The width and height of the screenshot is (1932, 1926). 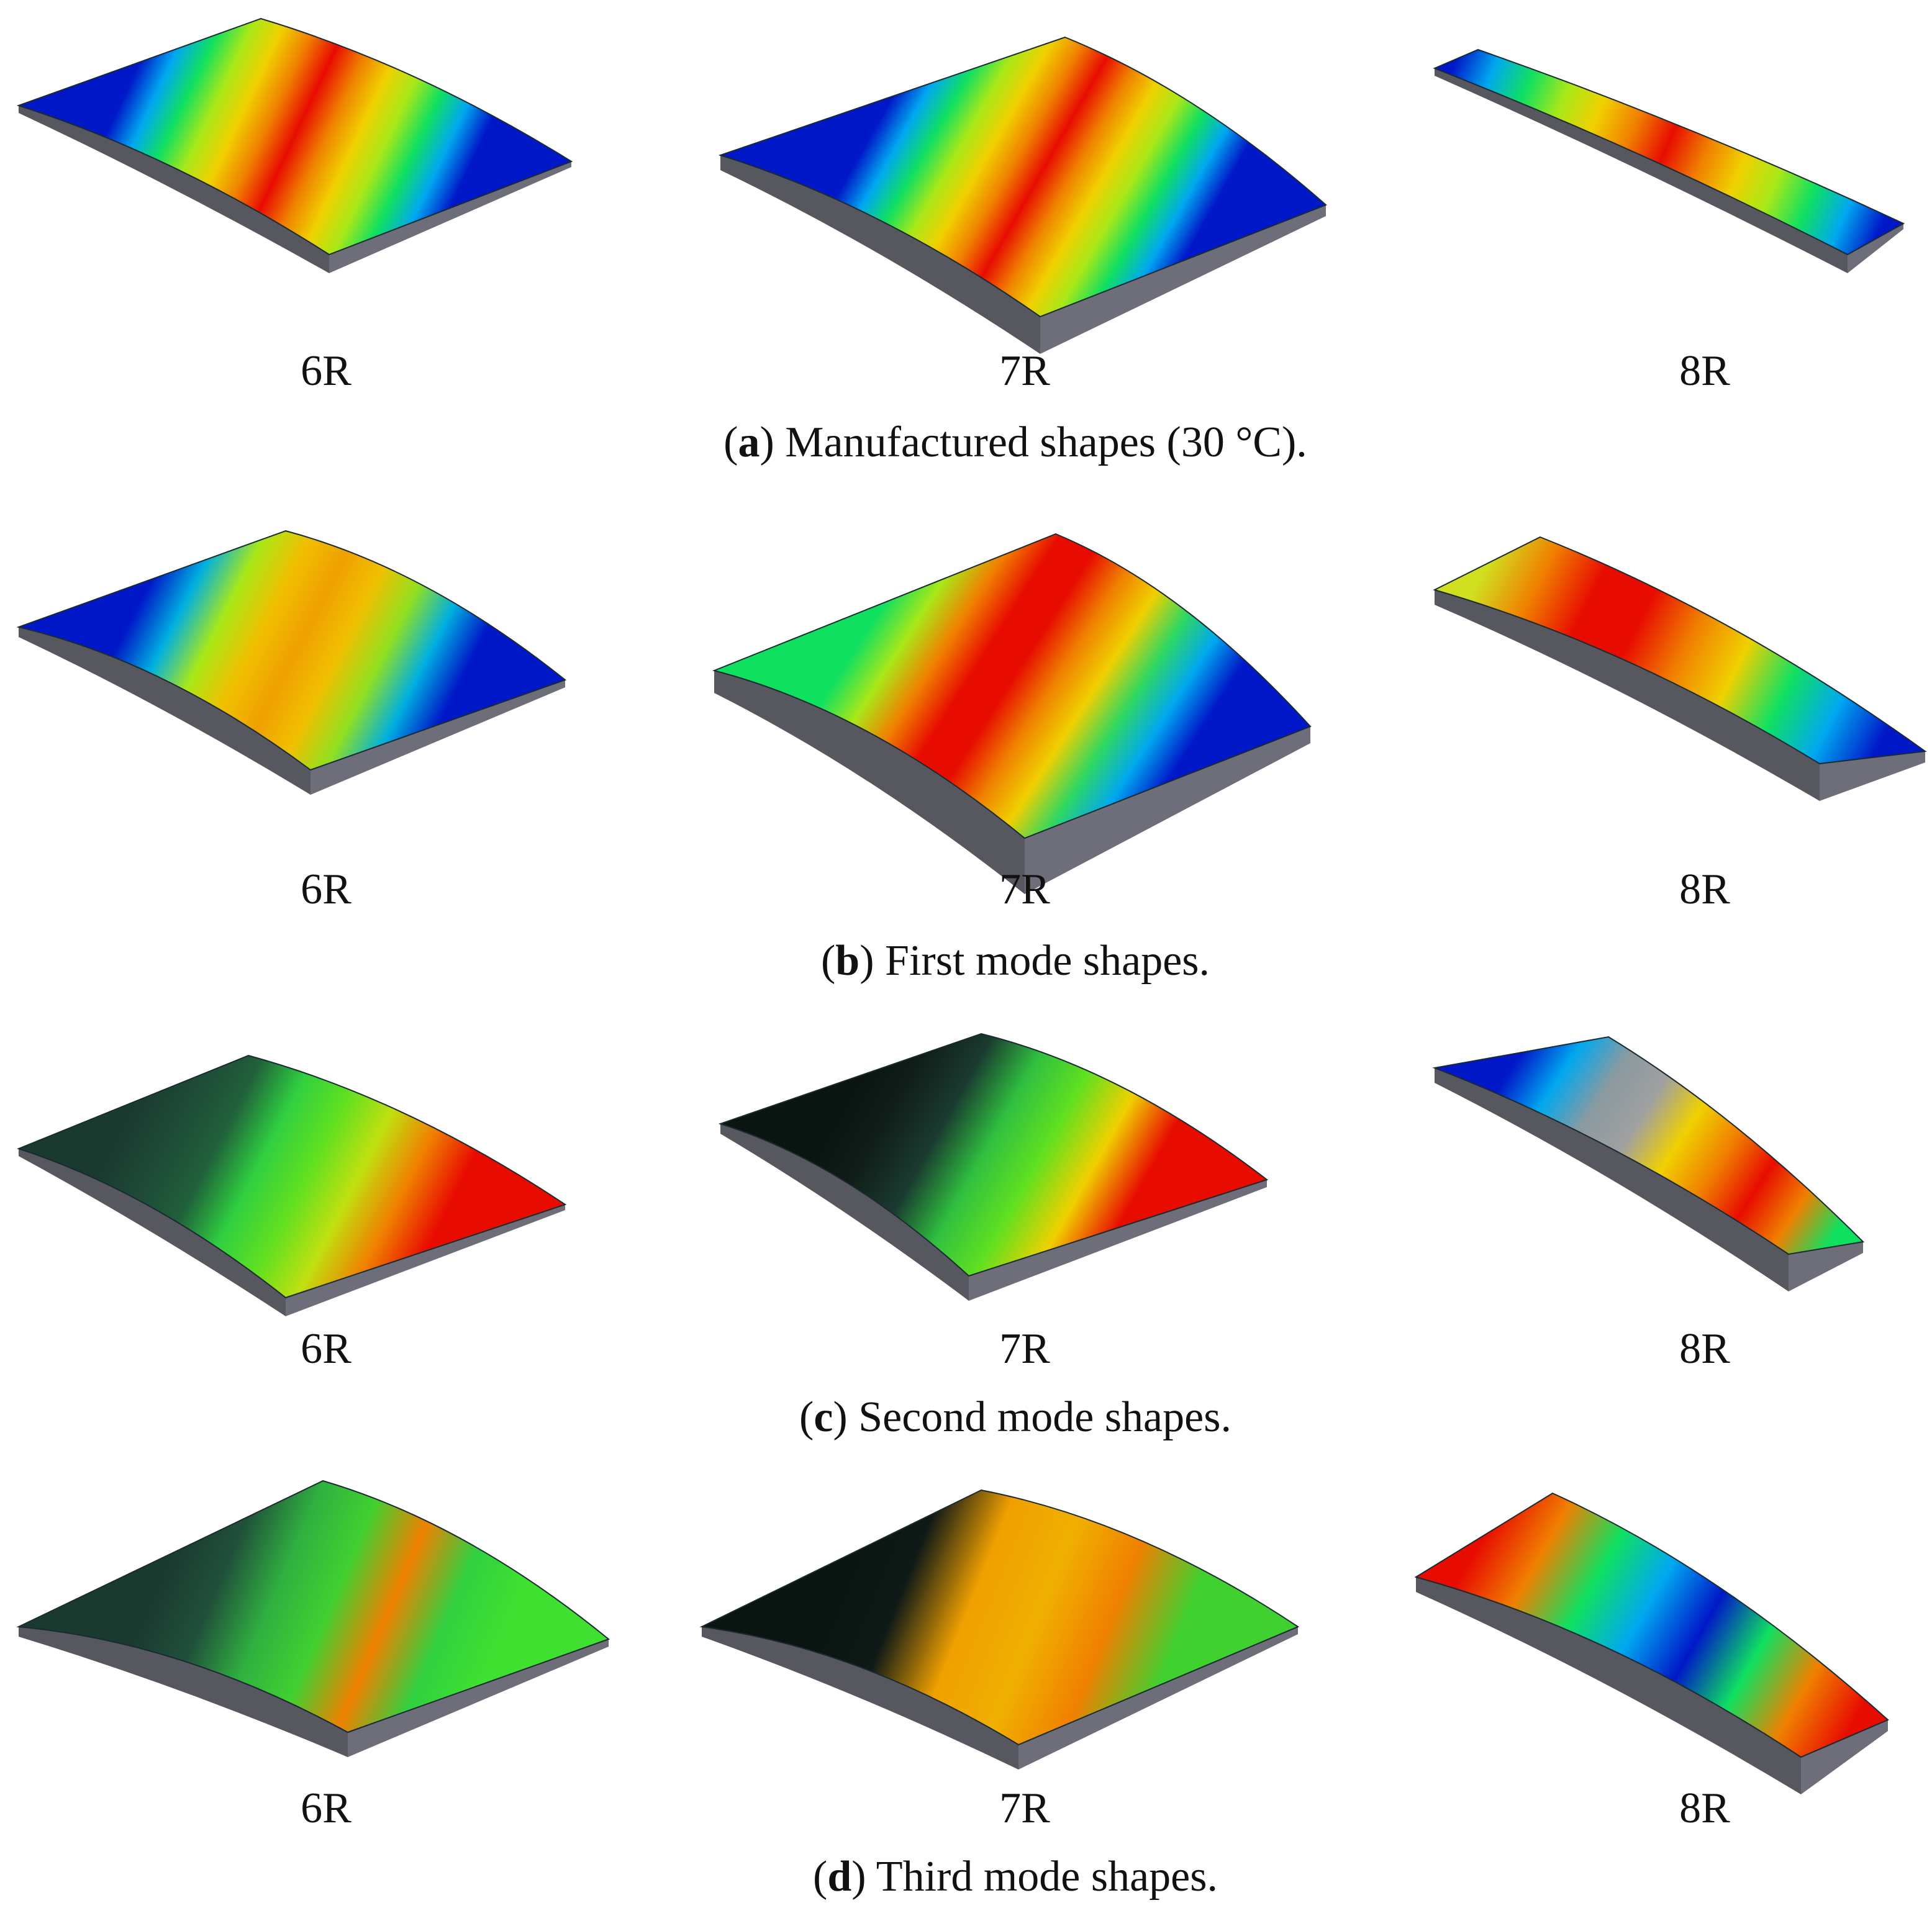 I want to click on caption-text: ) Manufactured shapes (30 °C)., so click(x=1033, y=442).